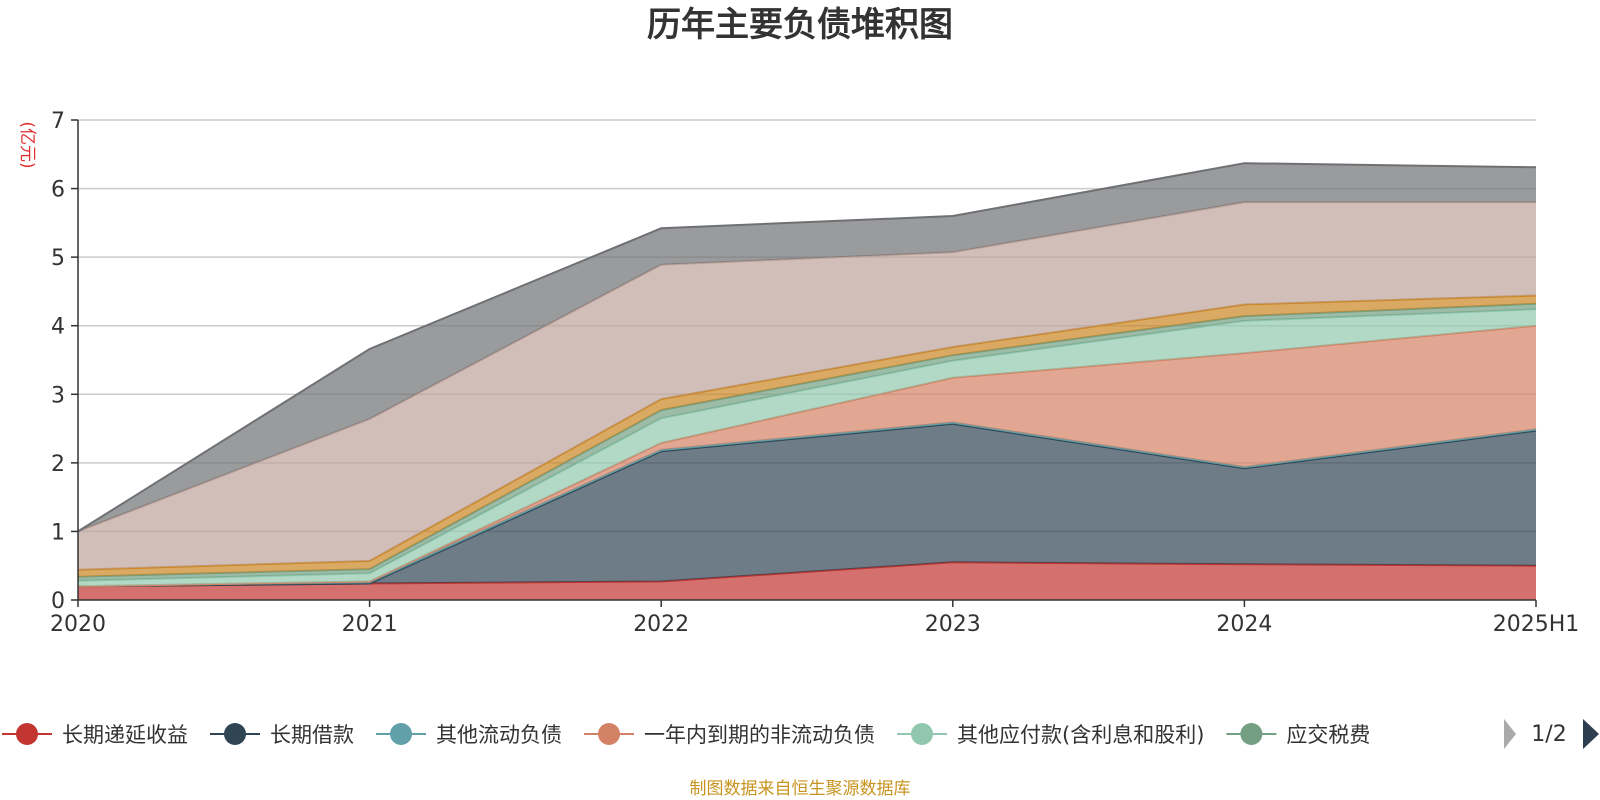  Describe the element at coordinates (58, 190) in the screenshot. I see `y-tick-label: 6` at that location.